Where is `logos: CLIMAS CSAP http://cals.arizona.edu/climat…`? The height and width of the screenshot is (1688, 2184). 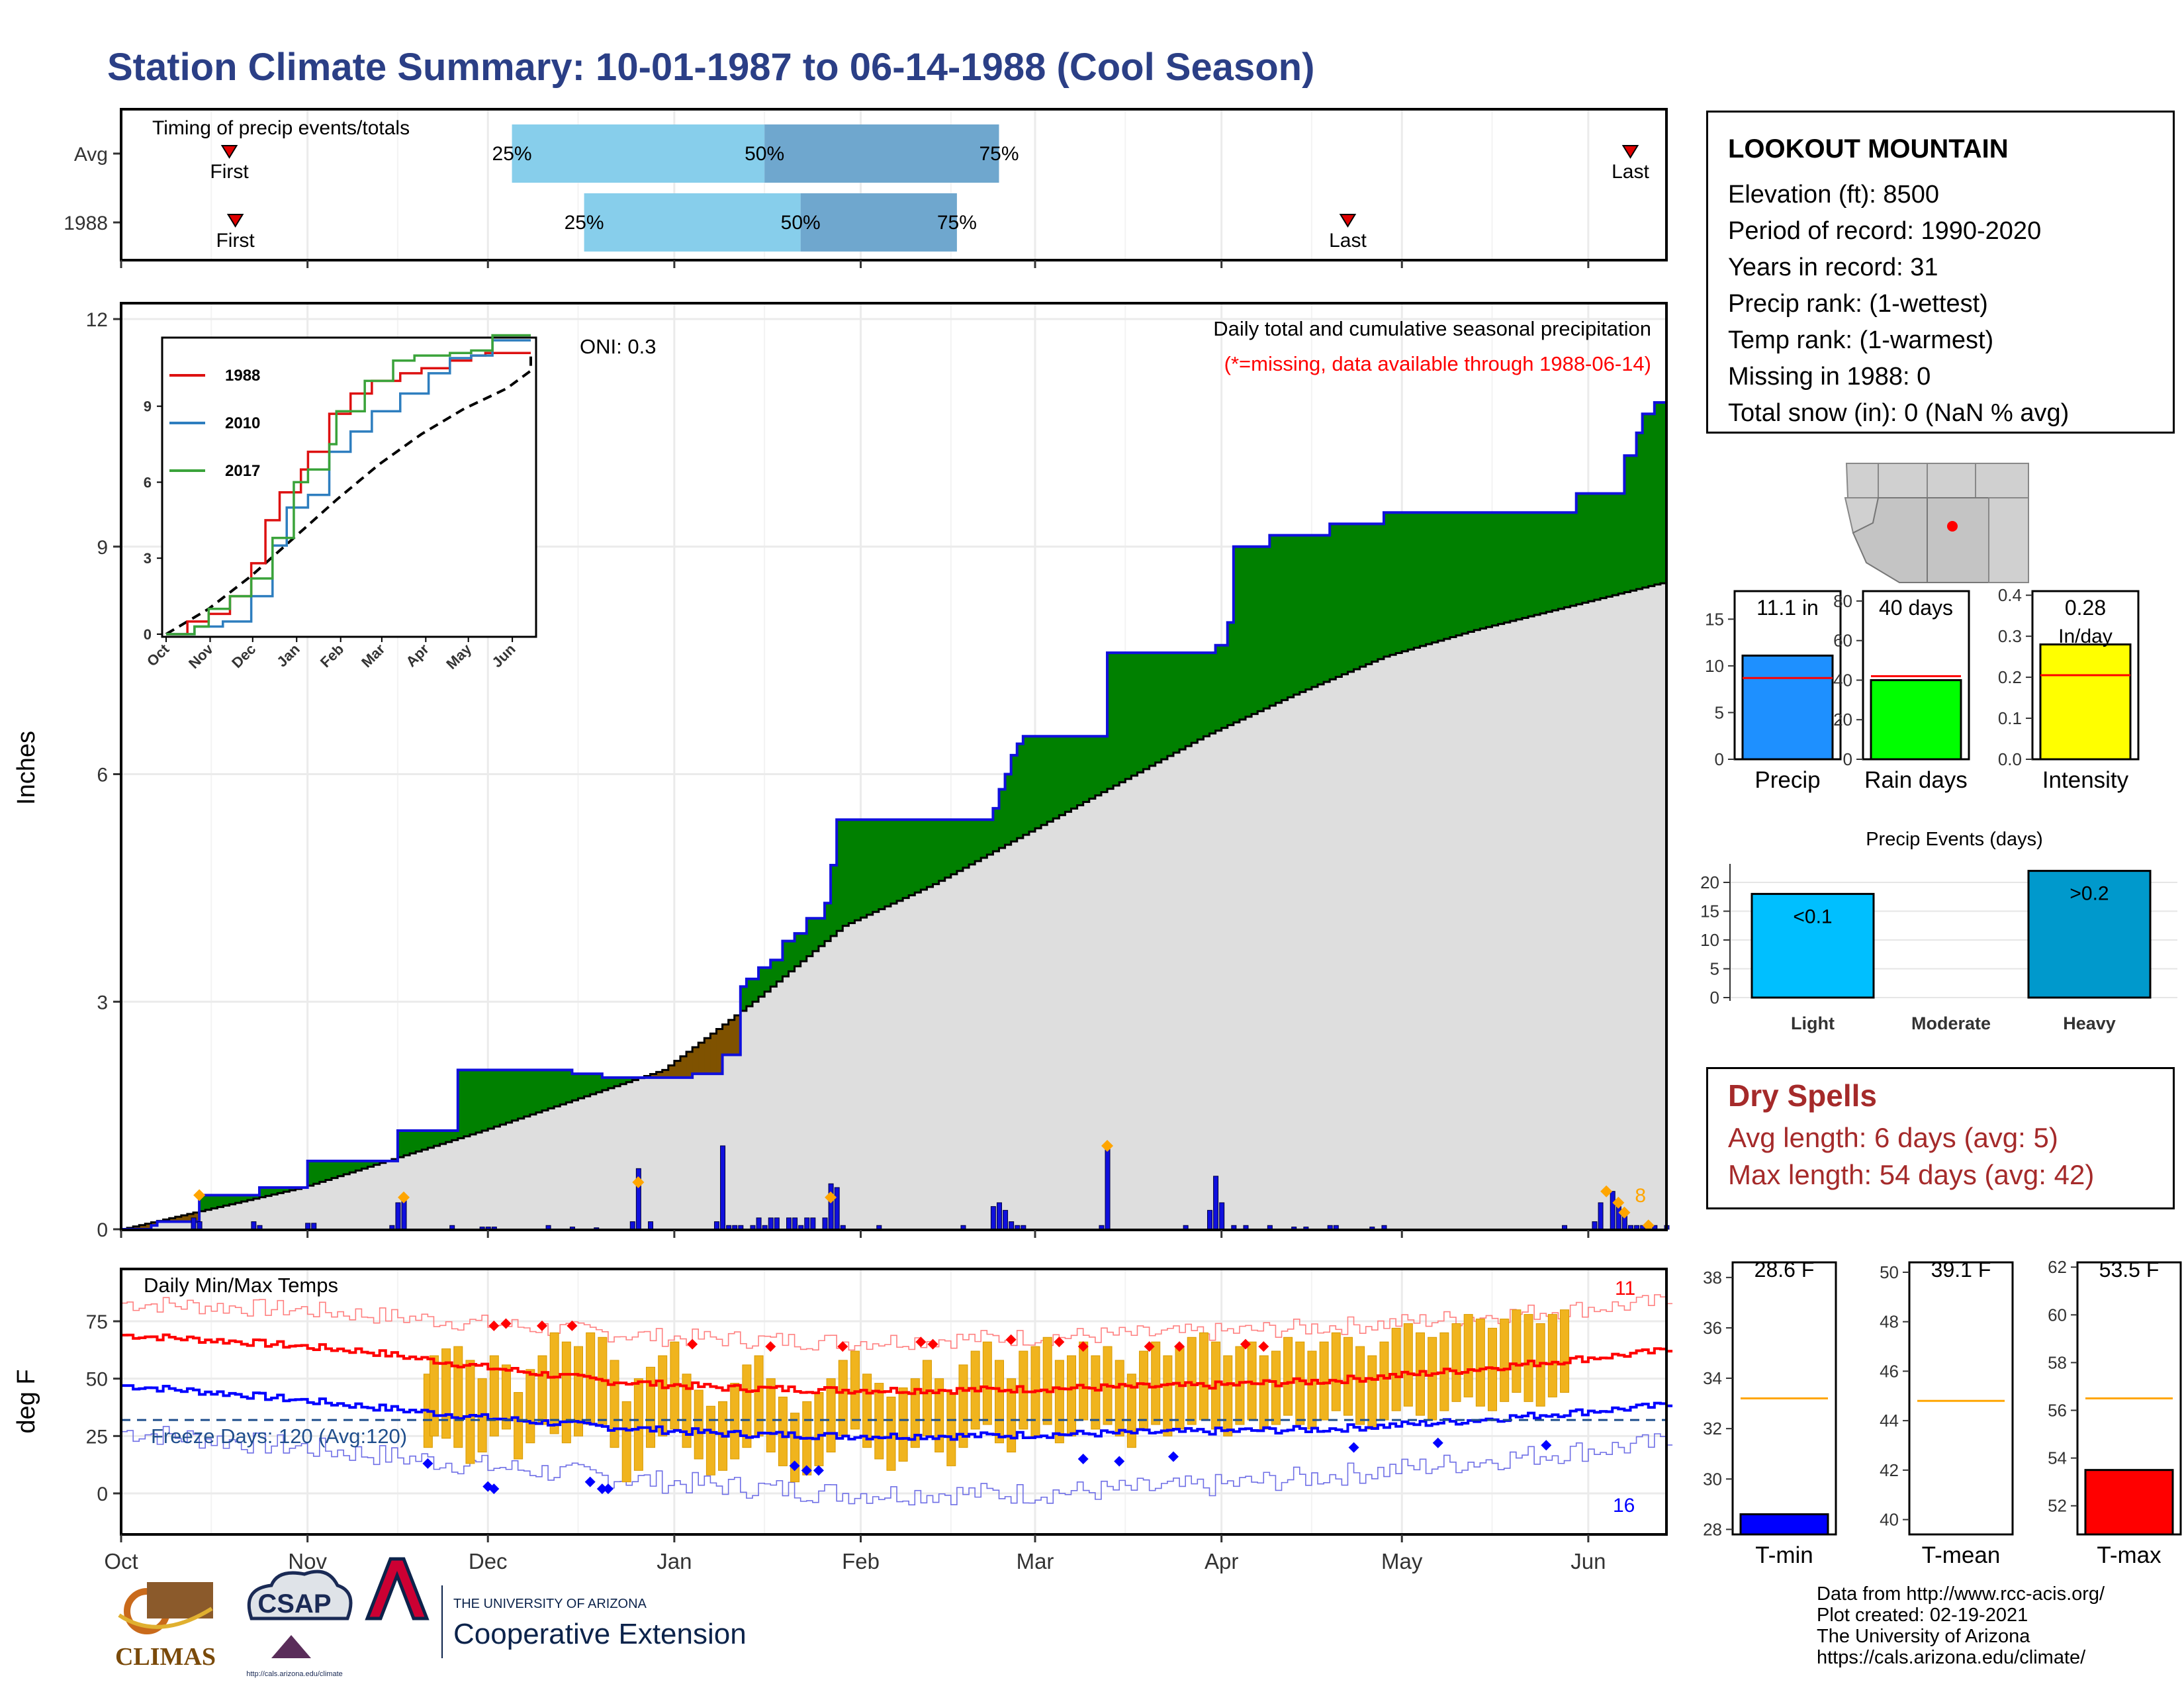 logos: CLIMAS CSAP http://cals.arizona.edu/climat… is located at coordinates (431, 1617).